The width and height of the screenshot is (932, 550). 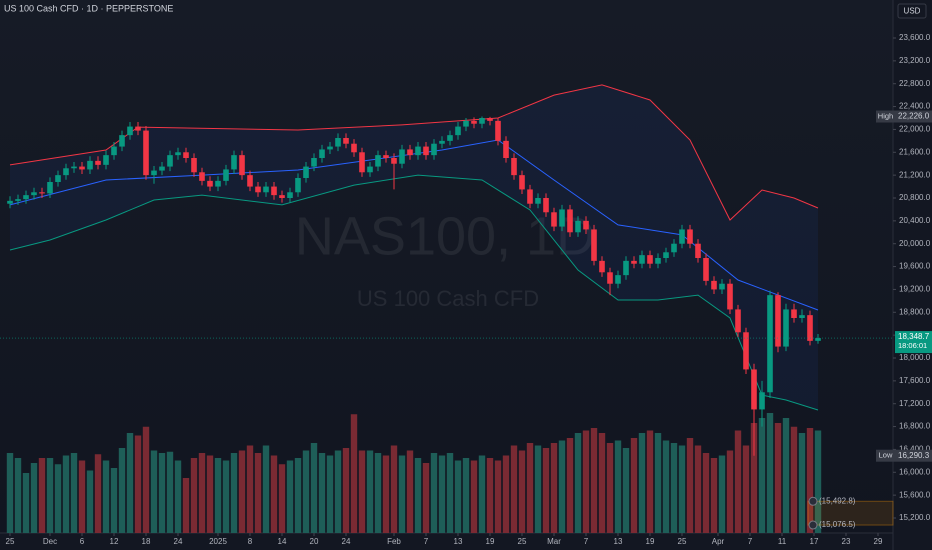 I want to click on background-layer: NAS100, 1D US 100 Cash CFD, so click(x=445, y=258).